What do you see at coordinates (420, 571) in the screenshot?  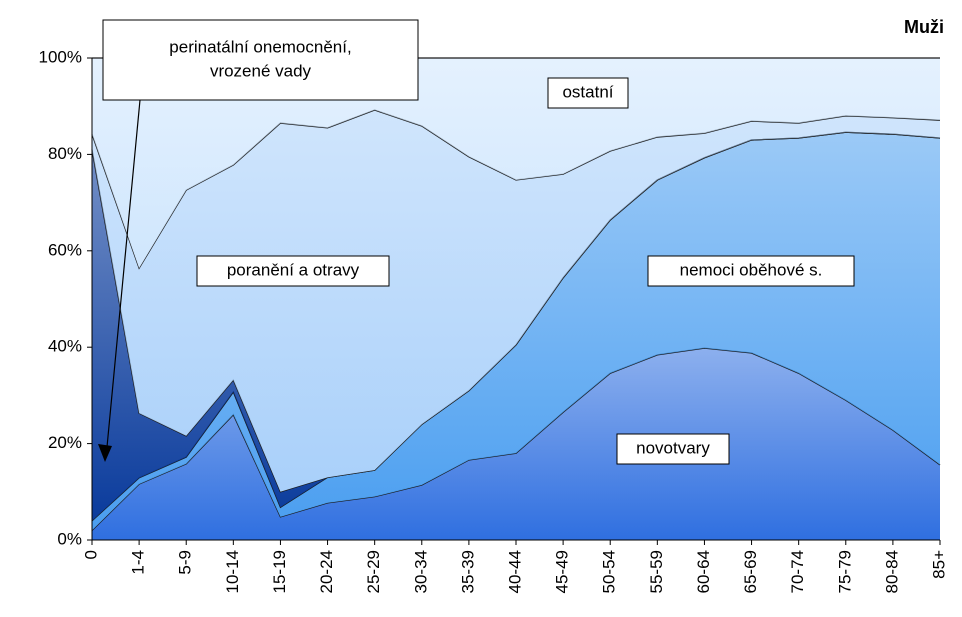 I see `x-tick-label: 30-34` at bounding box center [420, 571].